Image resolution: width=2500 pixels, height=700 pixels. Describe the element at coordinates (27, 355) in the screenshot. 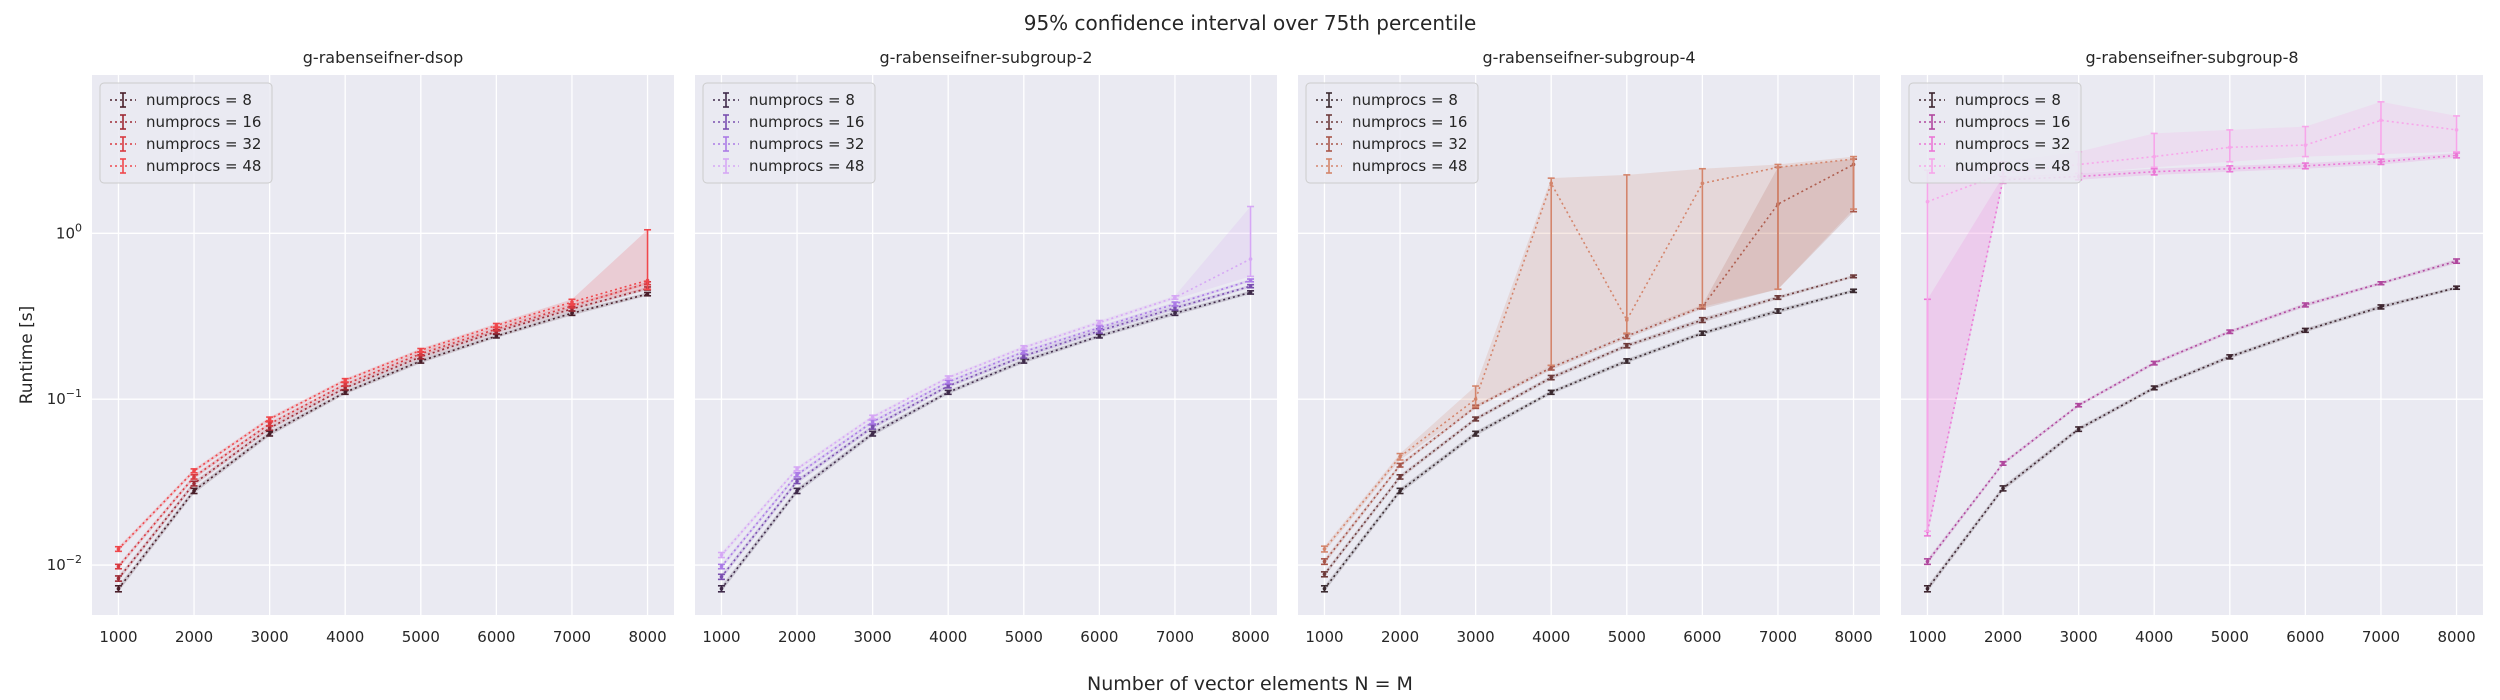

I see `y-axis-label: Runtime [s]` at that location.